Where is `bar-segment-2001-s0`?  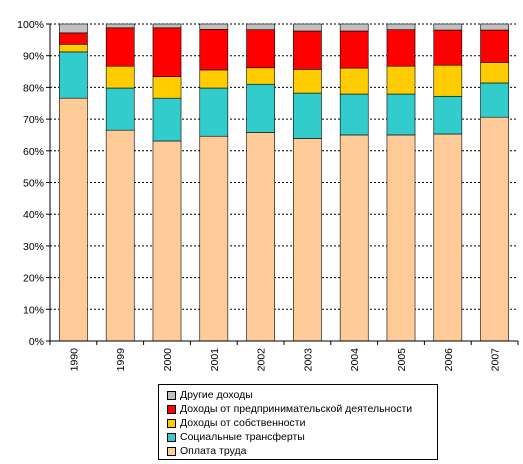 bar-segment-2001-s0 is located at coordinates (214, 238).